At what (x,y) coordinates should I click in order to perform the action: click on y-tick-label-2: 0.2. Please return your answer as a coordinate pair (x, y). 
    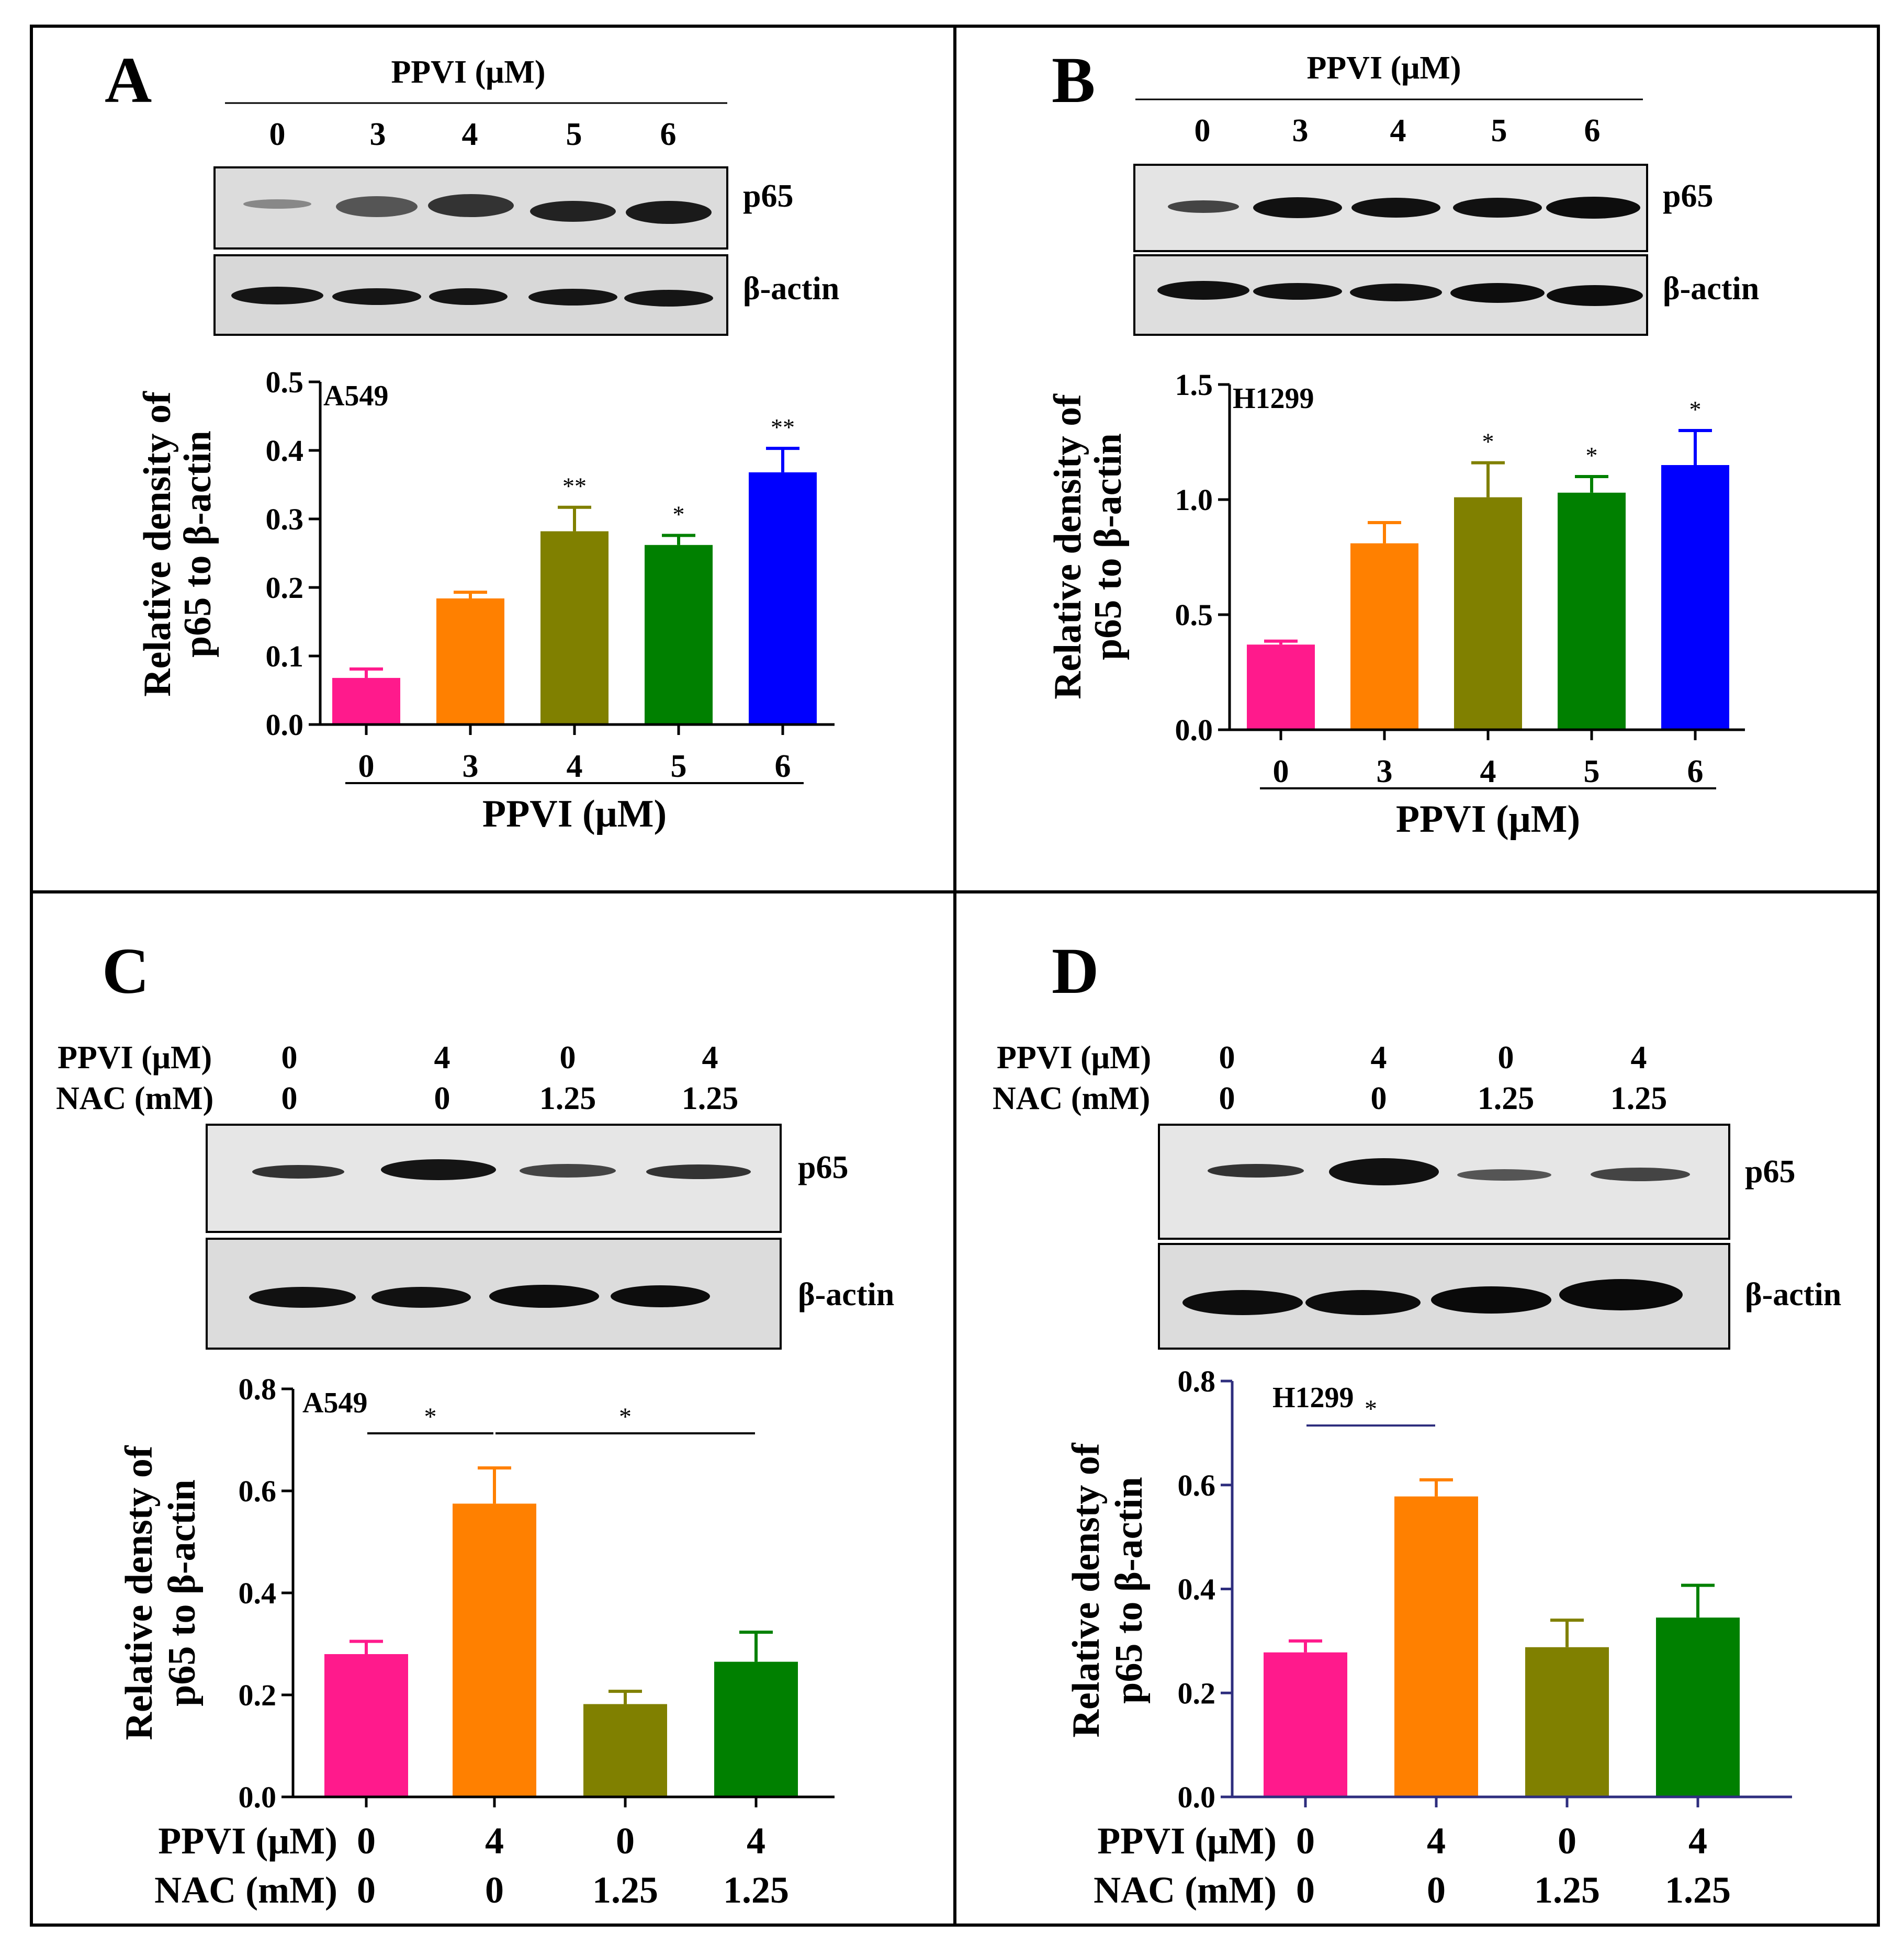
    Looking at the image, I should click on (285, 588).